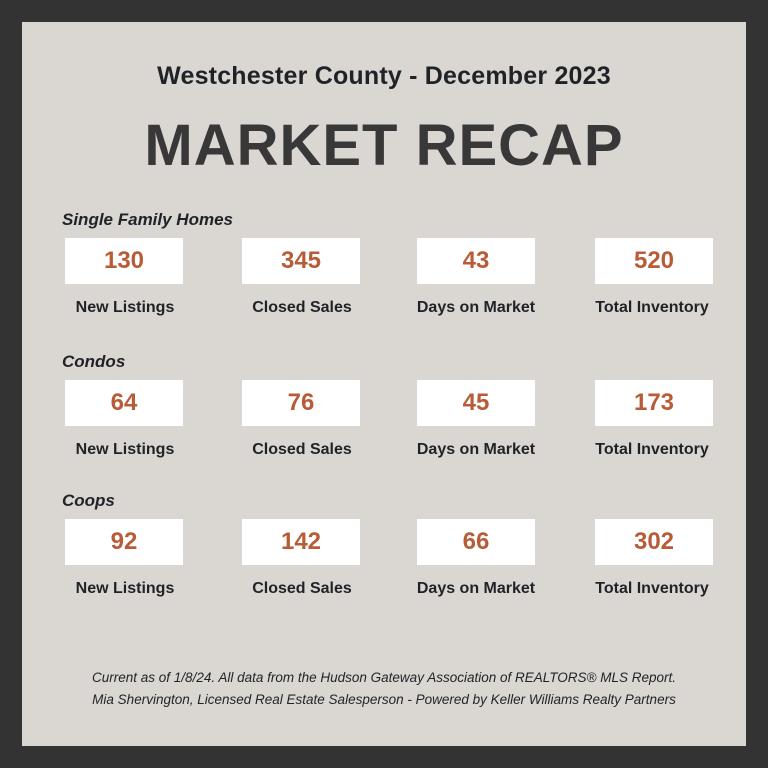 This screenshot has width=768, height=768. I want to click on stat-value: 92, so click(124, 542).